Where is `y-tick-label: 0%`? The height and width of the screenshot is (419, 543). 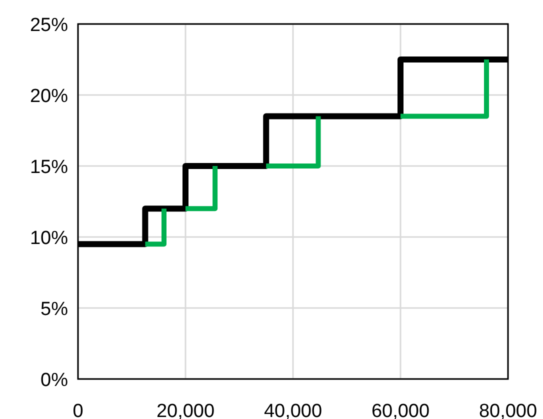
y-tick-label: 0% is located at coordinates (54, 380).